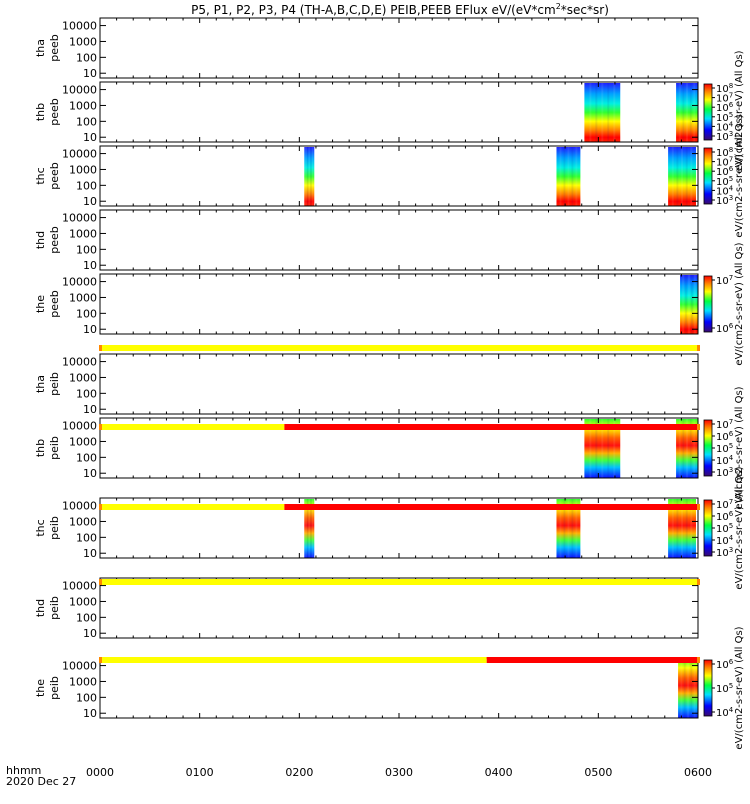  What do you see at coordinates (724, 688) in the screenshot?
I see `colorbar-theeib: 10⁶ 10⁵ 10⁴ eV/(cm2-s-sr-eV) (All Qs)` at bounding box center [724, 688].